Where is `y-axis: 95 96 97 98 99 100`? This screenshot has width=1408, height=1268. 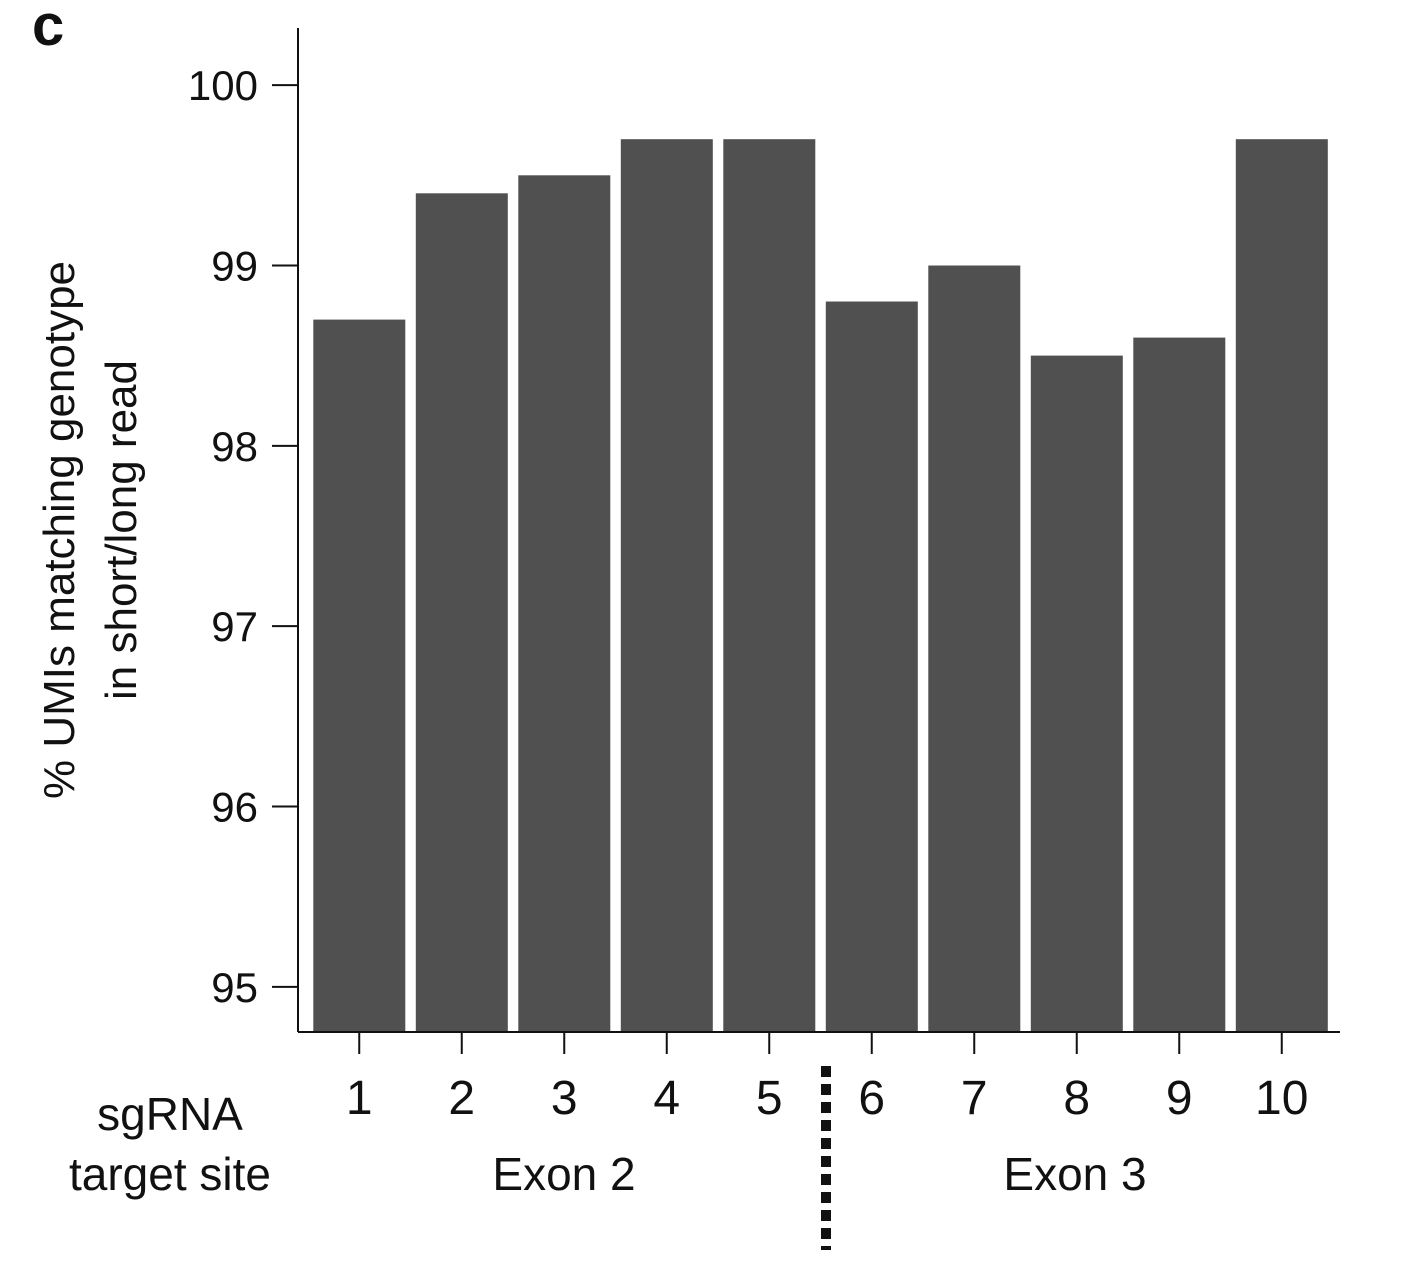 y-axis: 95 96 97 98 99 100 is located at coordinates (243, 530).